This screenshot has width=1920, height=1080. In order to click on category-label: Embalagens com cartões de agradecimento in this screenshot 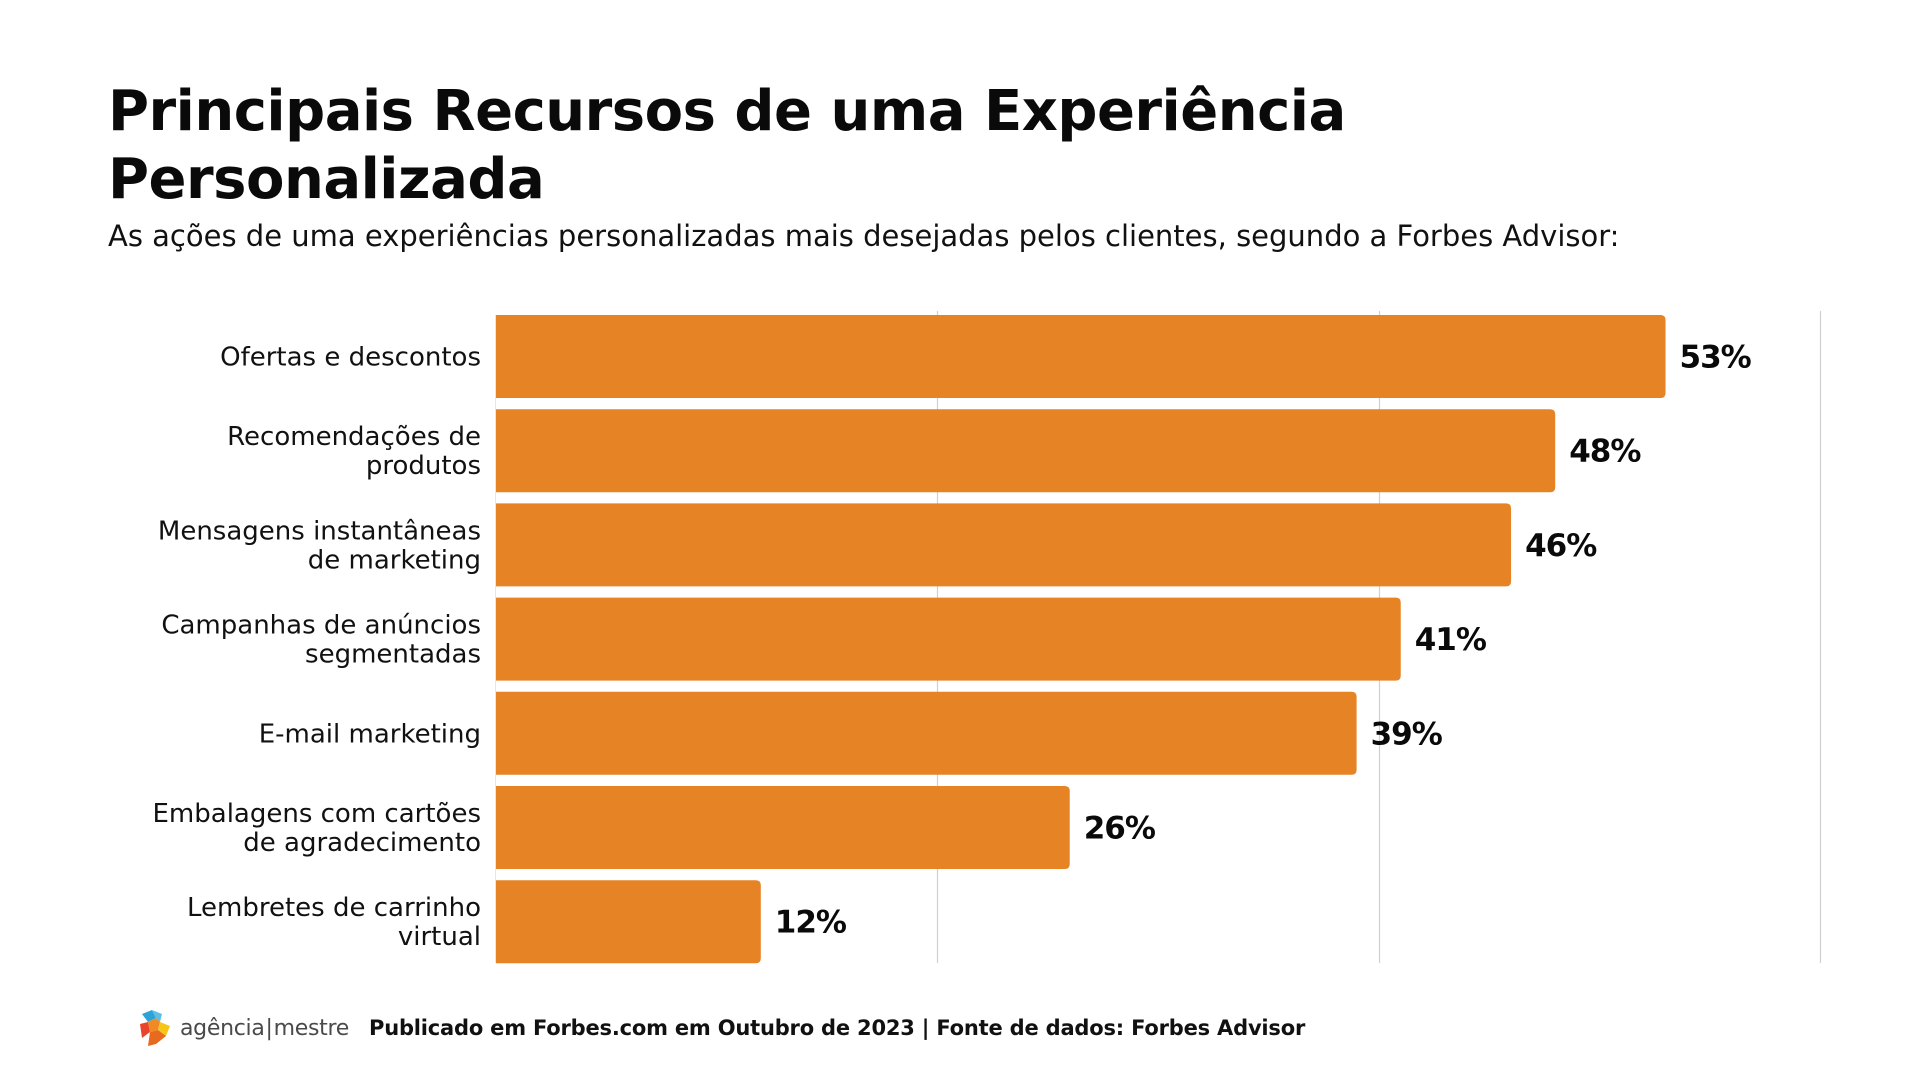, I will do `click(317, 828)`.